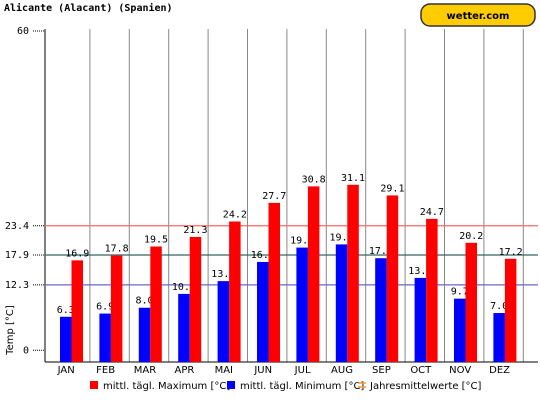 The width and height of the screenshot is (540, 400). Describe the element at coordinates (263, 255) in the screenshot. I see `value-label: 16.6` at that location.